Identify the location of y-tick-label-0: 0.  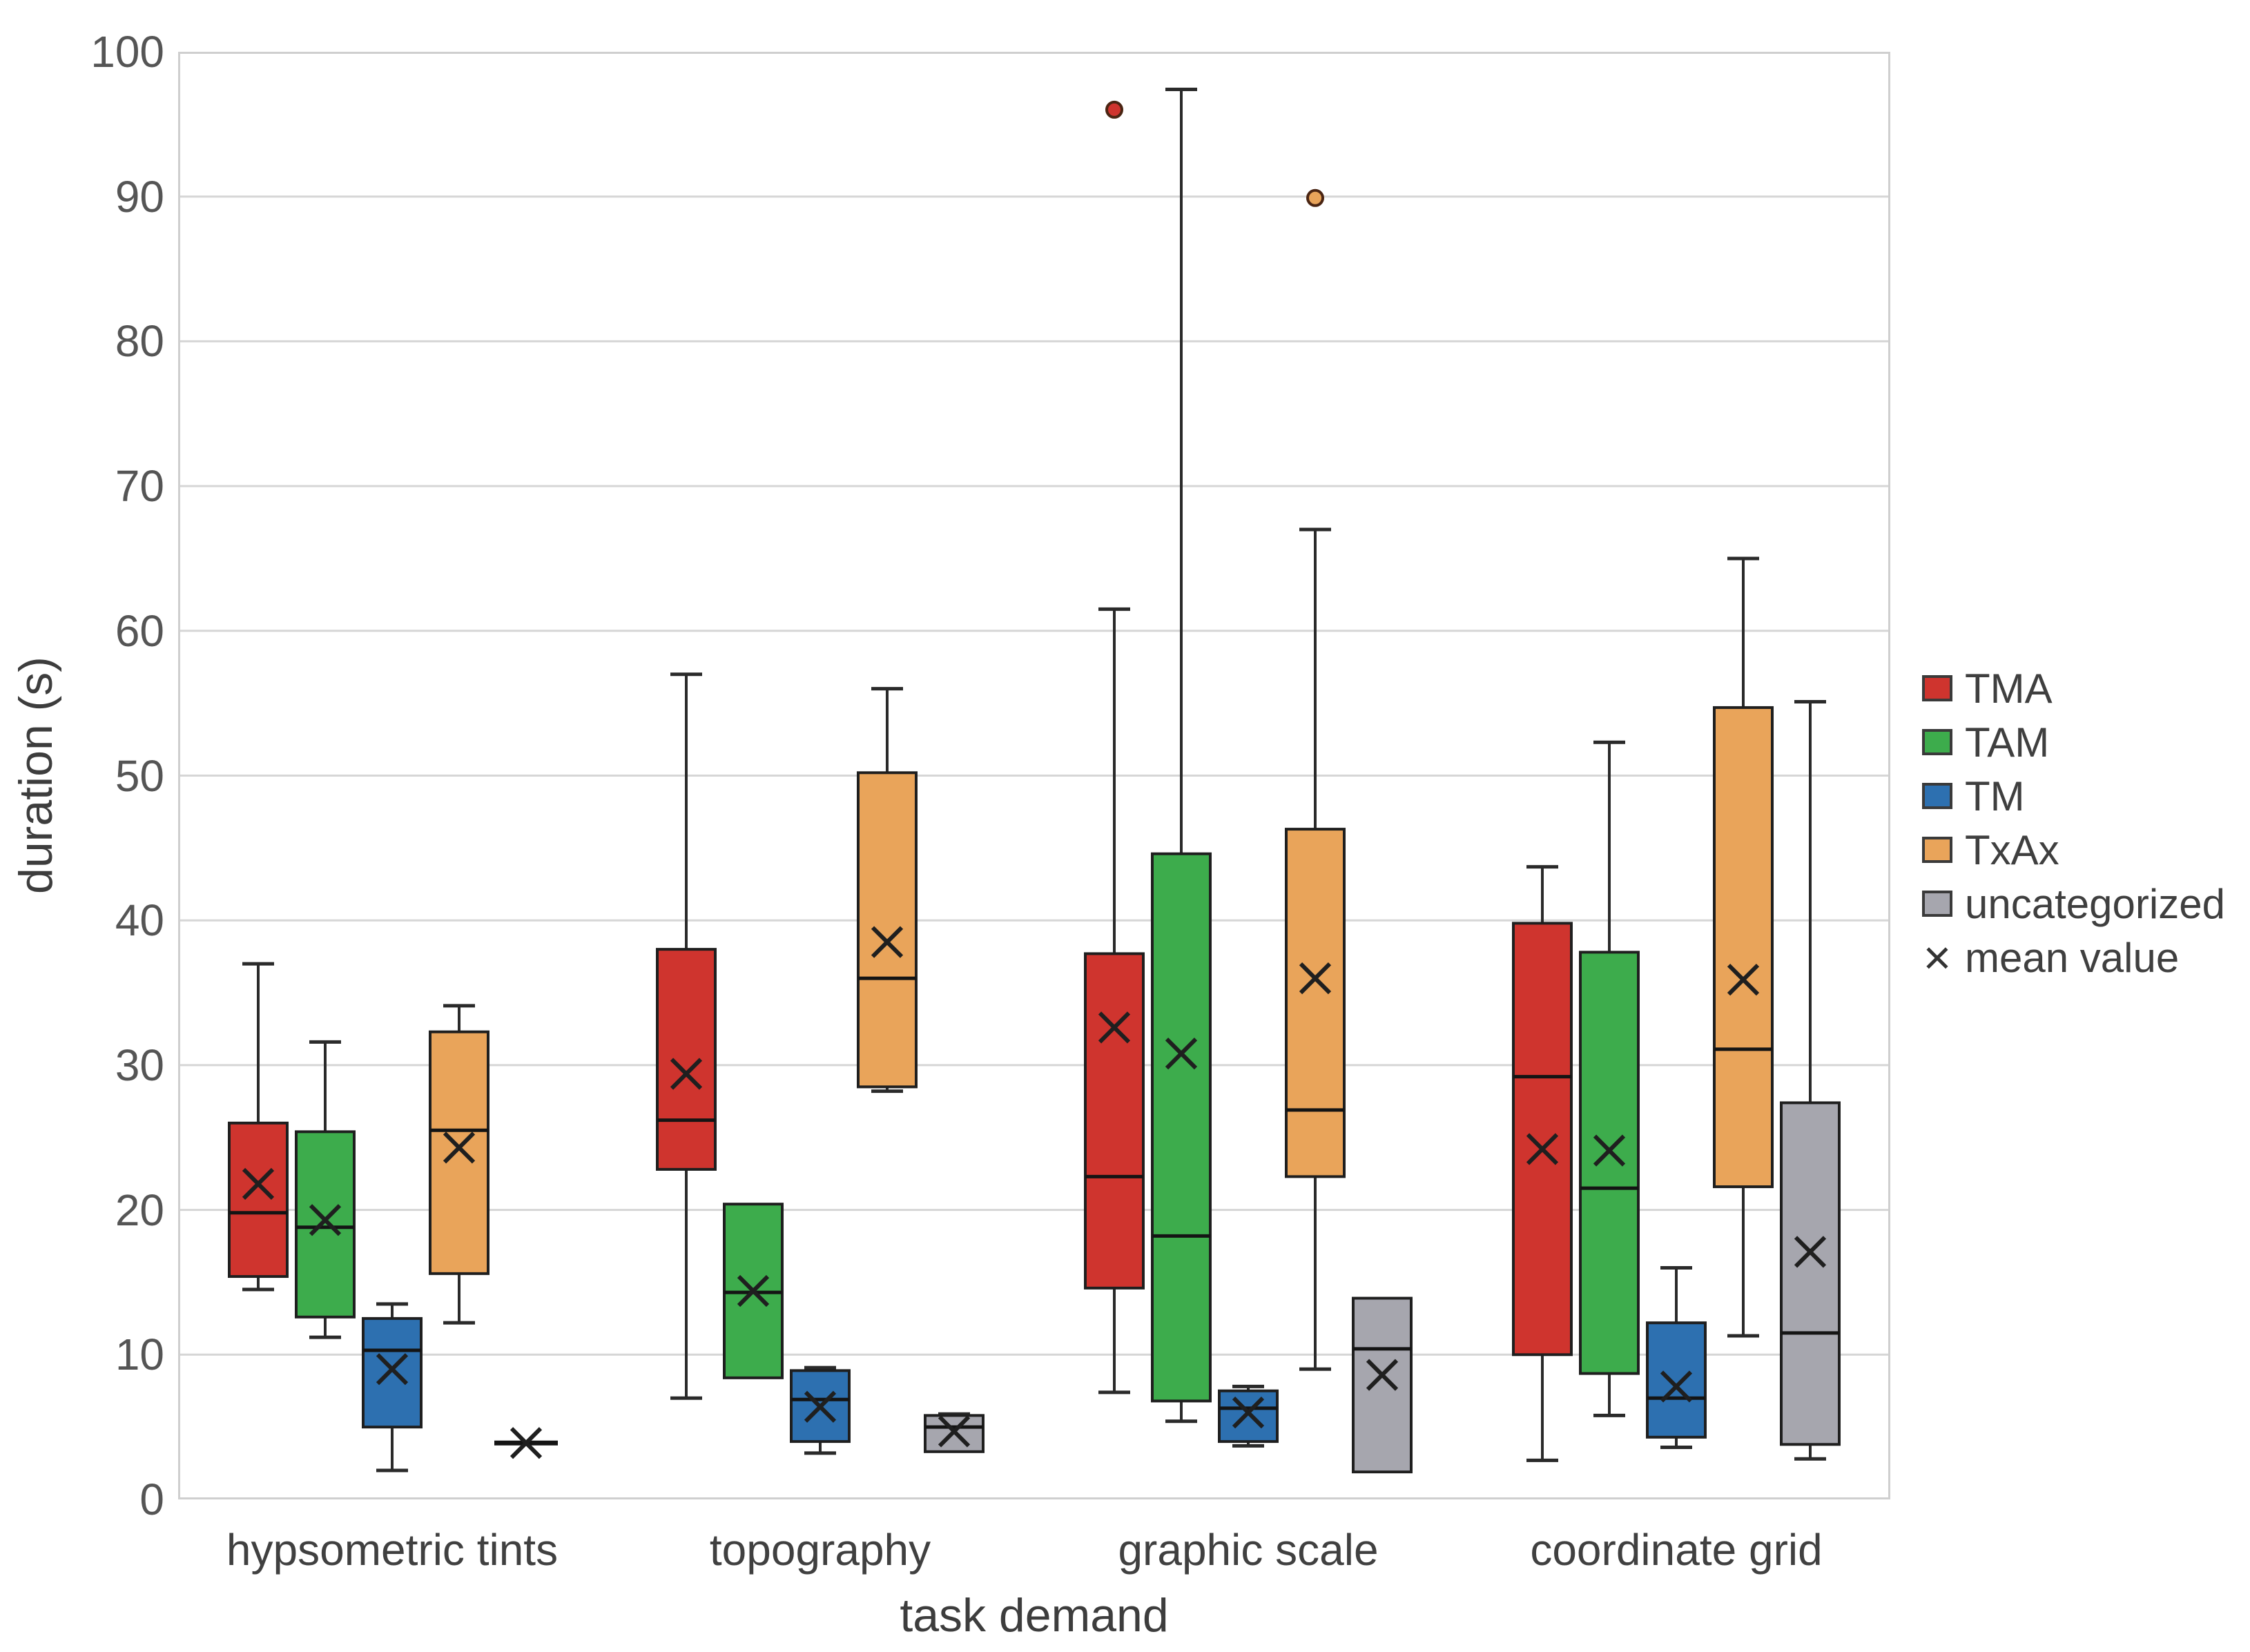
(151, 1499).